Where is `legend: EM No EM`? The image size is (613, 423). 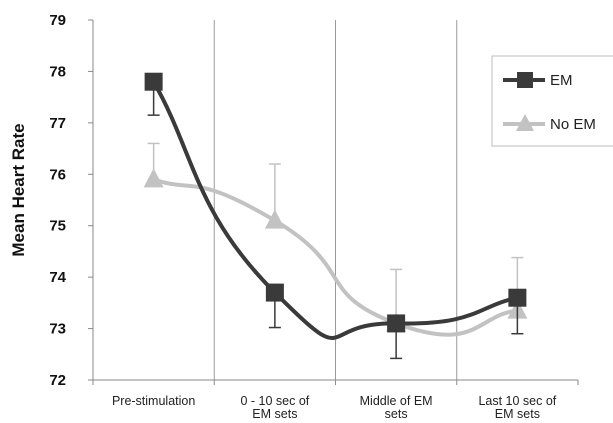
legend: EM No EM is located at coordinates (552, 101).